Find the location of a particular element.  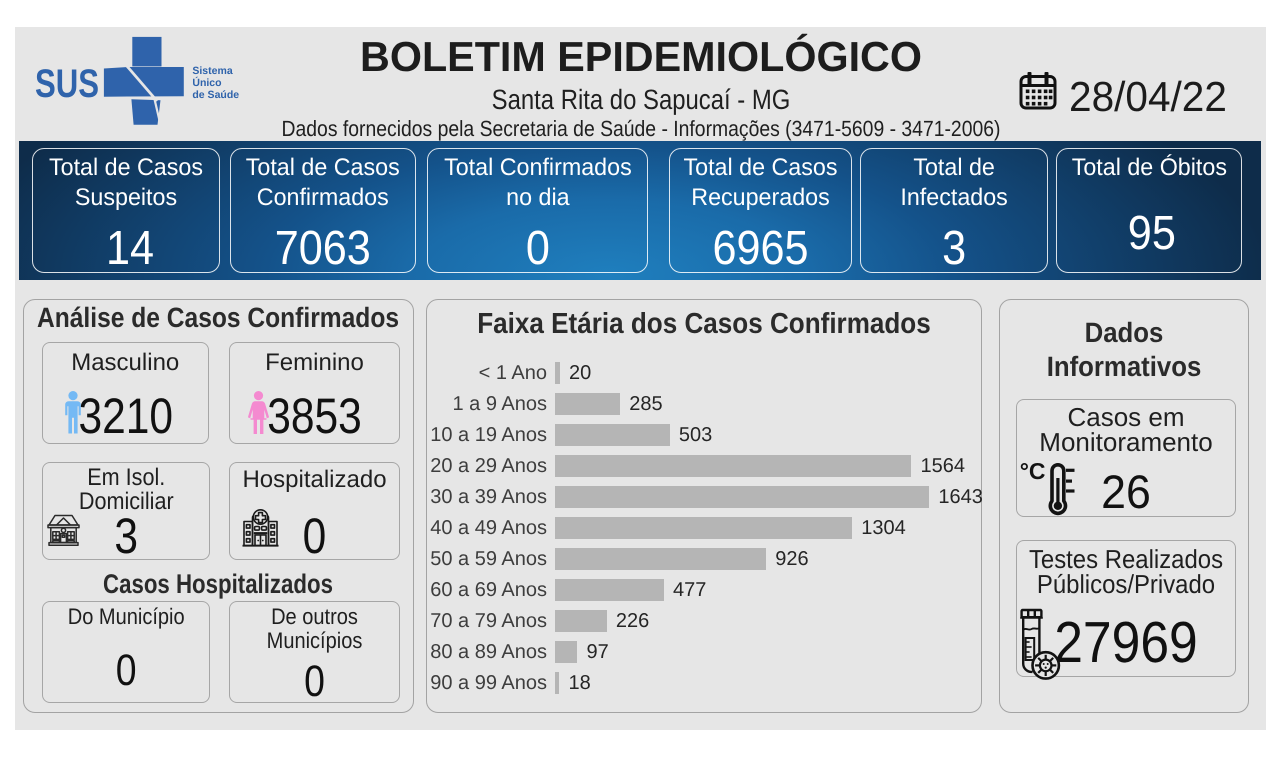

svg-text: Sistema is located at coordinates (212, 71).